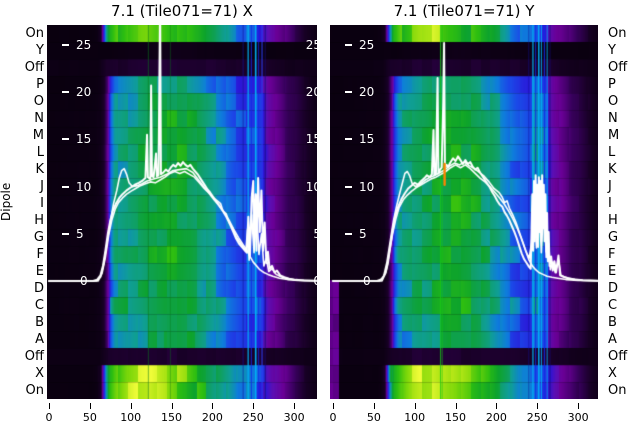 The image size is (640, 440). Describe the element at coordinates (612, 169) in the screenshot. I see `row-label-right-k-8: K` at that location.